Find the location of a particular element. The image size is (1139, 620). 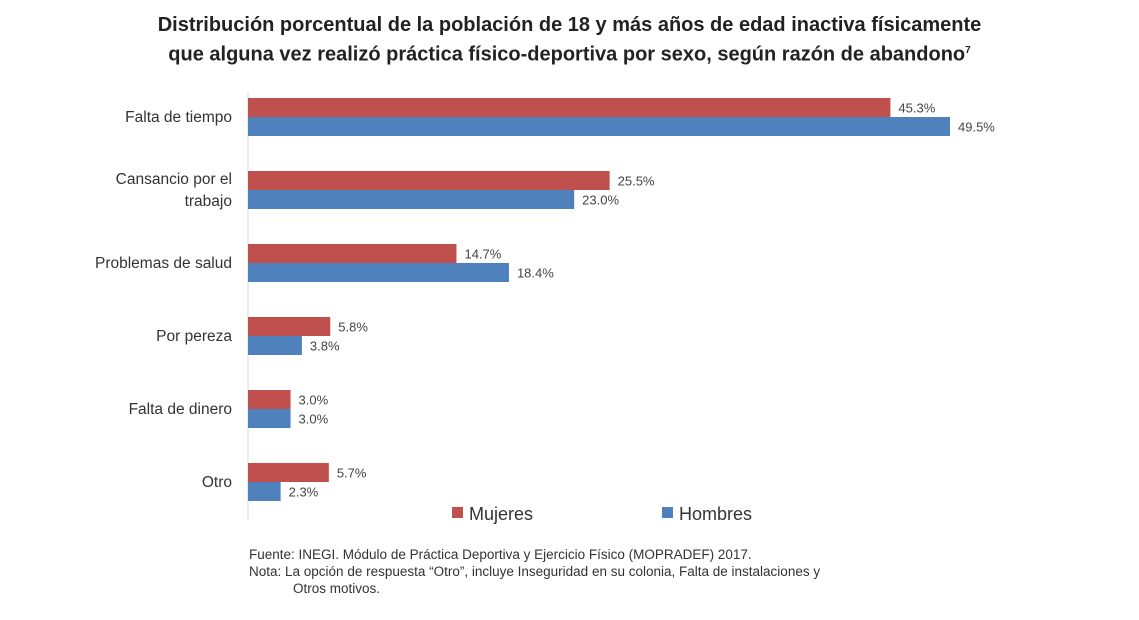

data-label: 2.3% is located at coordinates (304, 492).